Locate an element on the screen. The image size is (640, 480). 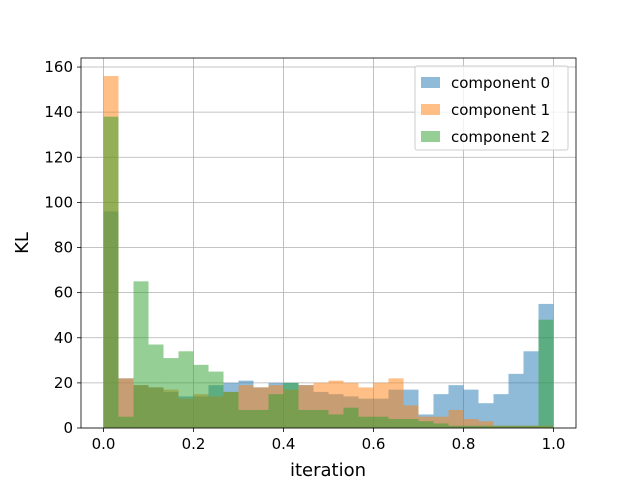
x-axis-label: iteration is located at coordinates (328, 470).